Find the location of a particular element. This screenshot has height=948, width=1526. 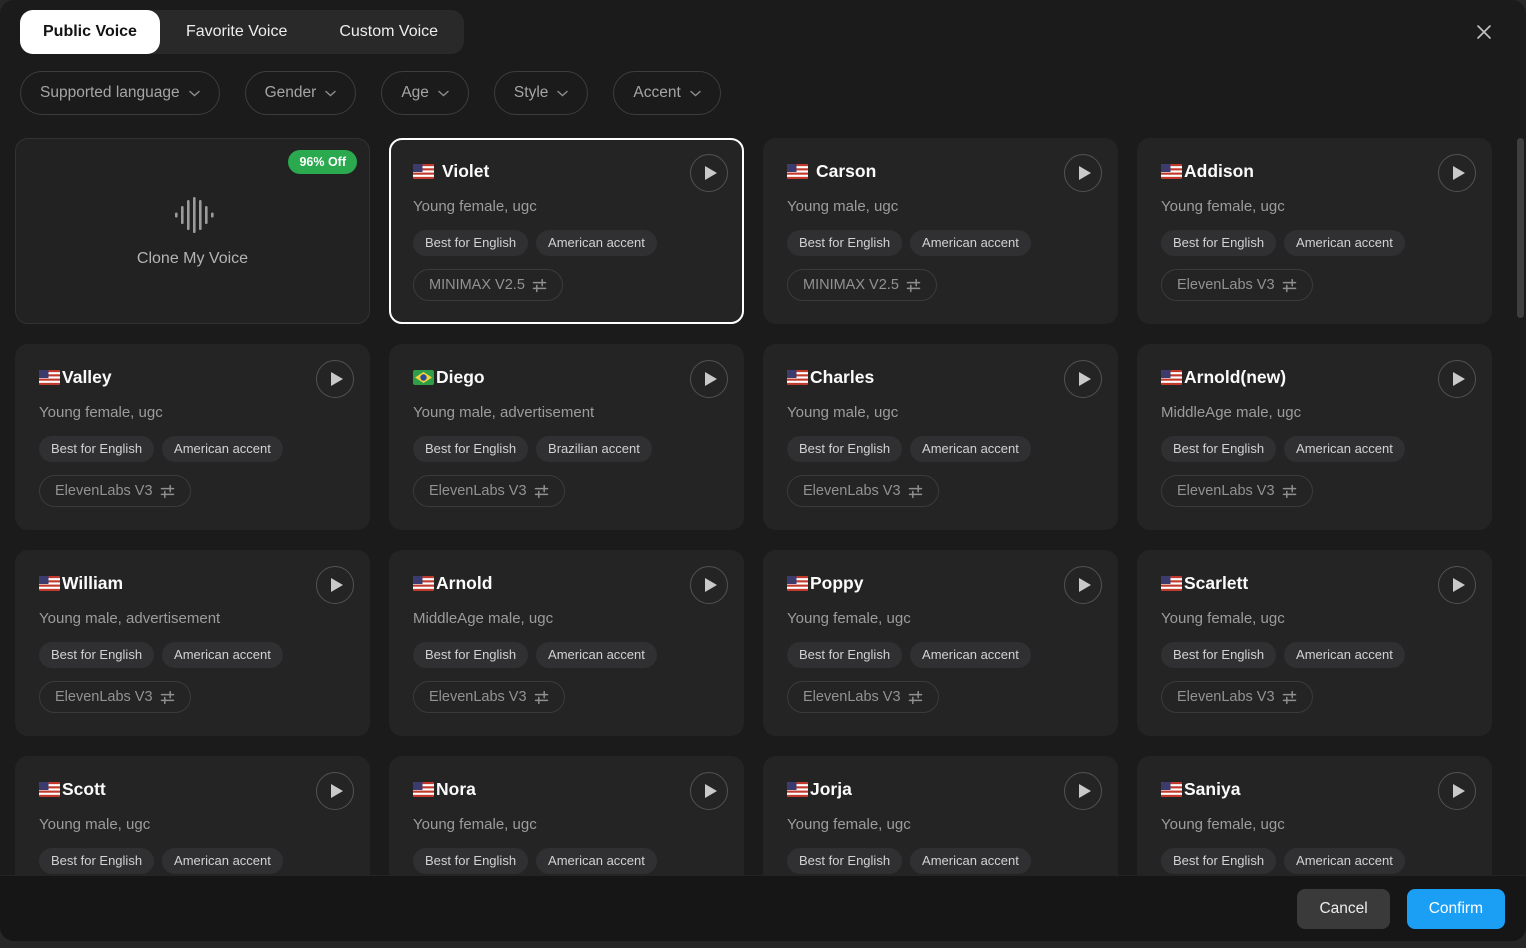

voice-name: Saniya is located at coordinates (1212, 789).